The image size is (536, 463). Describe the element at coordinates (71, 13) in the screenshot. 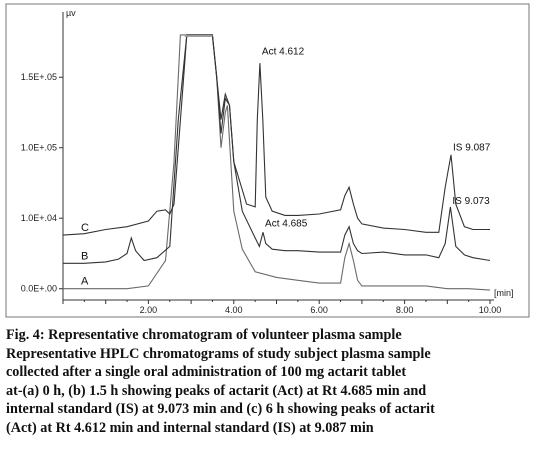

I see `y-axis-label: µv` at that location.